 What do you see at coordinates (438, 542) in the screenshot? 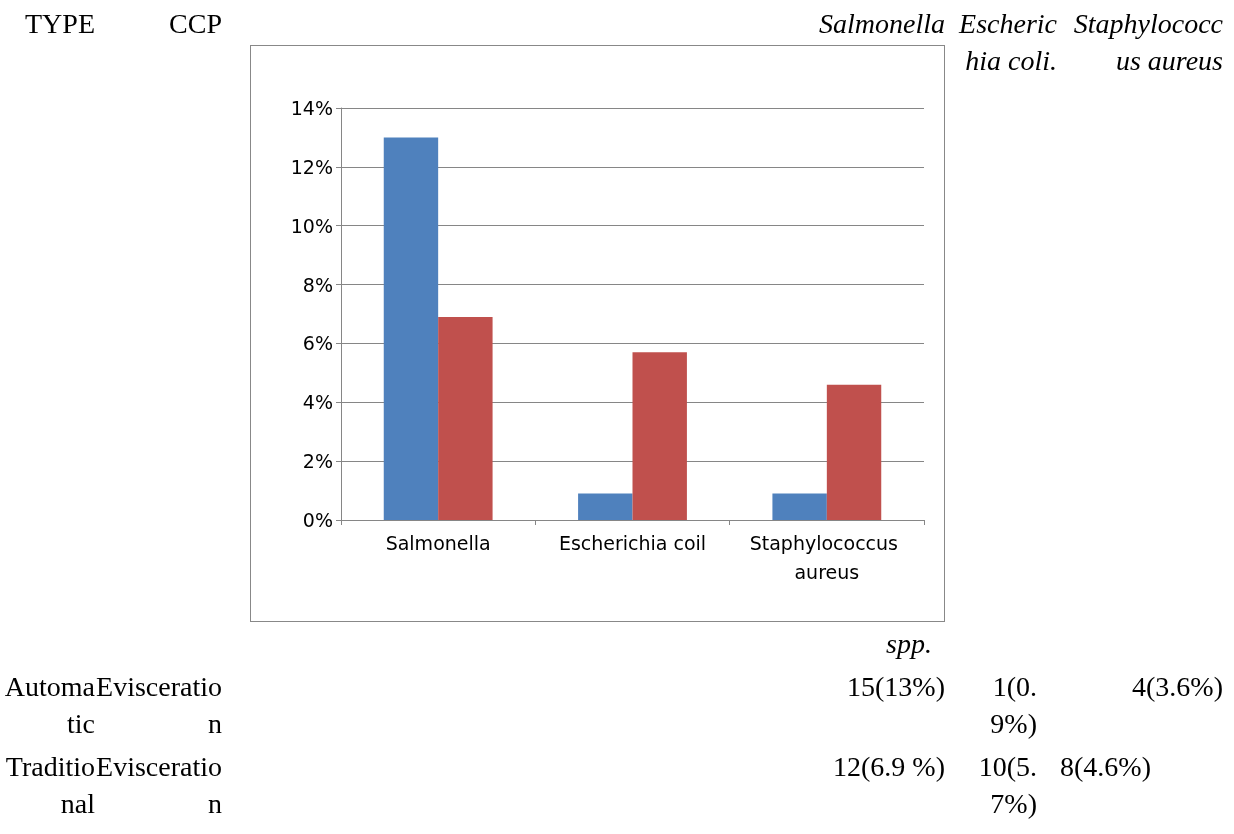
I see `x-tick-label: Salmonella` at bounding box center [438, 542].